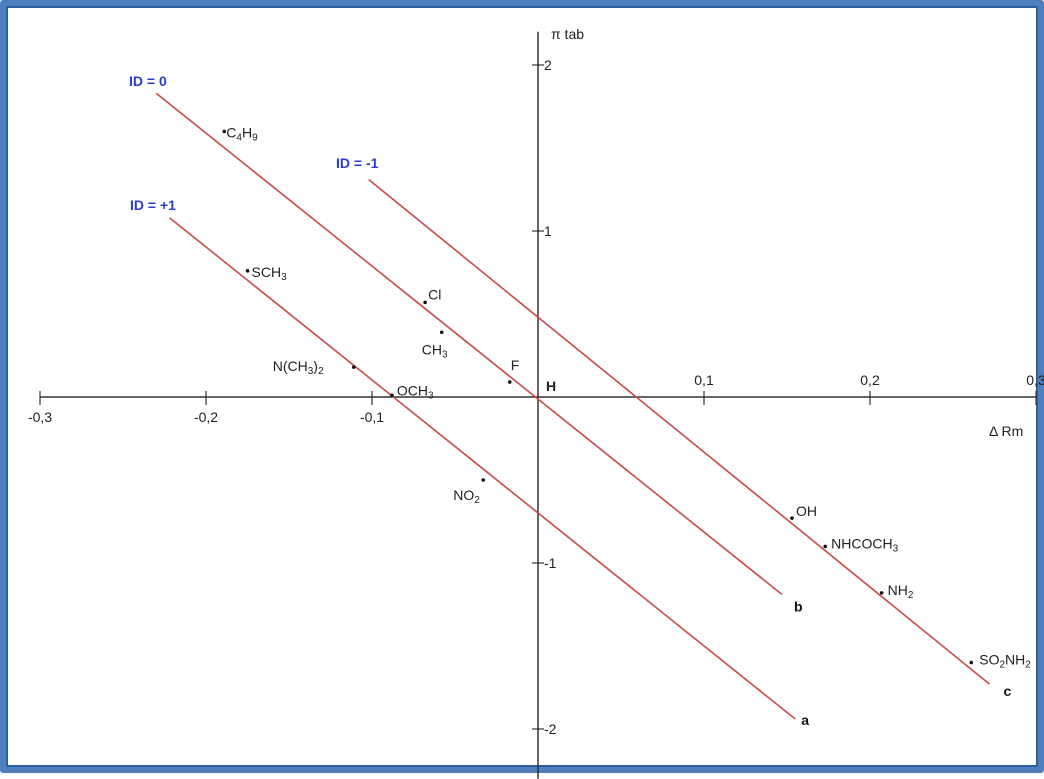 The width and height of the screenshot is (1044, 779). What do you see at coordinates (255, 137) in the screenshot?
I see `point-label-part: 9` at bounding box center [255, 137].